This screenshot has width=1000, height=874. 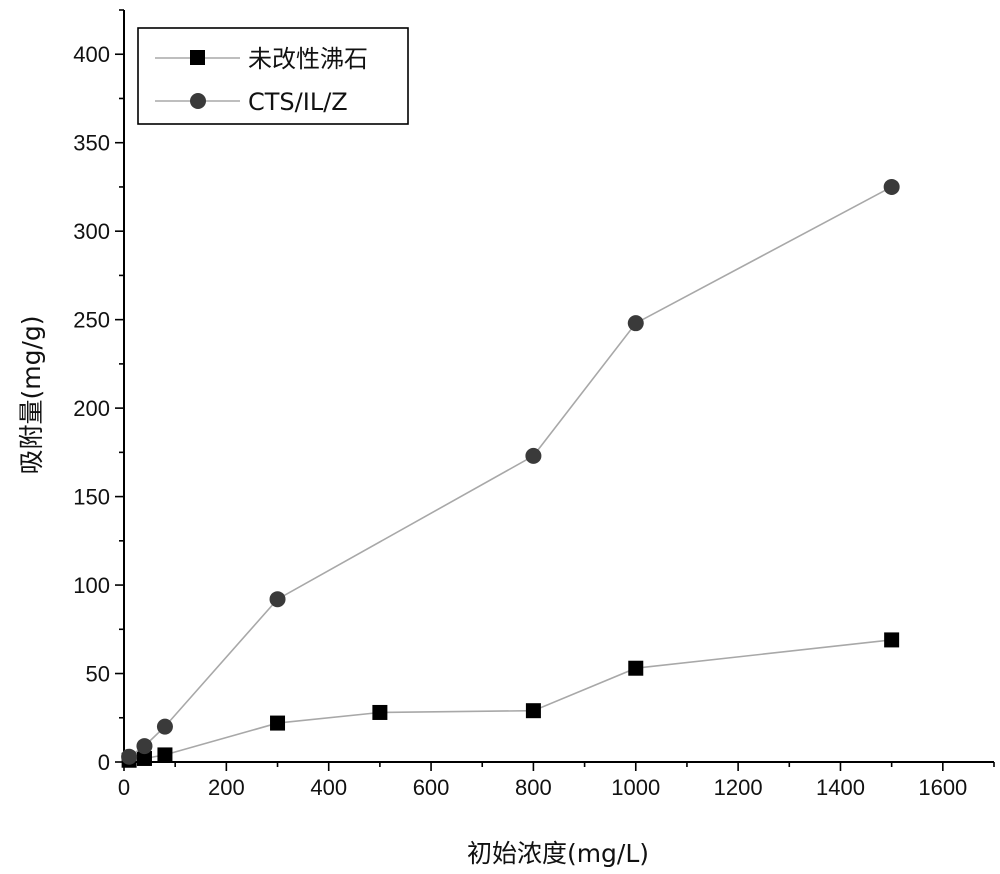 What do you see at coordinates (31, 394) in the screenshot?
I see `y-axis-label: 吸附量(mg/g)` at bounding box center [31, 394].